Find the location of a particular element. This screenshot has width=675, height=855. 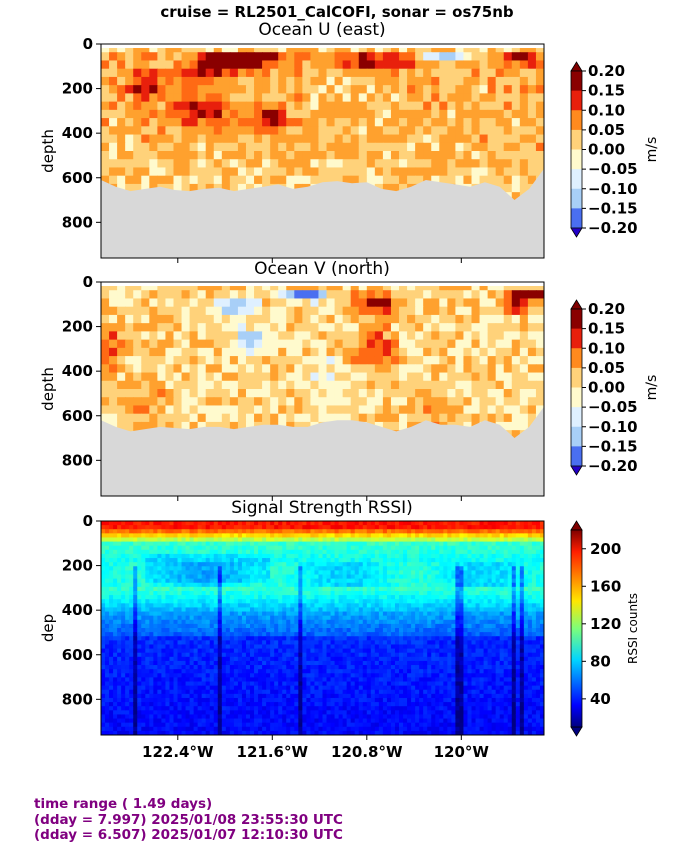

colorbar-tick-label: 0.20 is located at coordinates (606, 71).